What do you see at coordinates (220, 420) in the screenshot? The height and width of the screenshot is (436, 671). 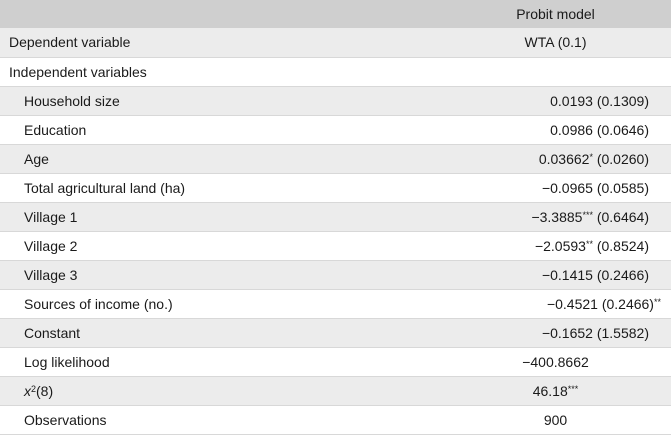 I see `row-label: Observations` at bounding box center [220, 420].